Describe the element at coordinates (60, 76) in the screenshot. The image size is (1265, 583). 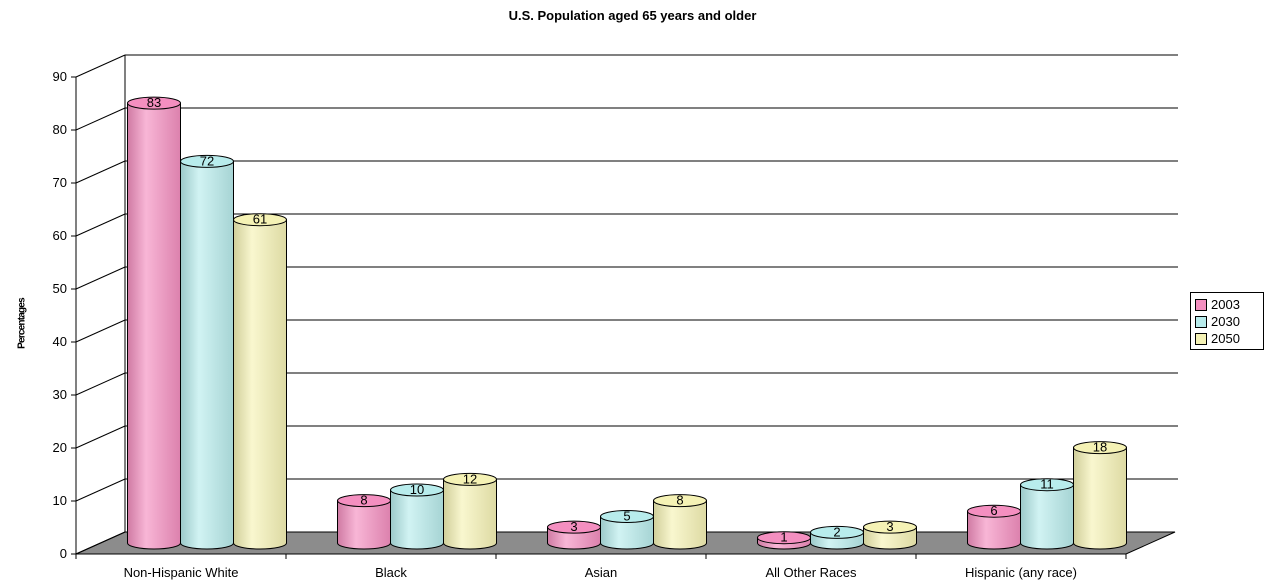
I see `y-tick-label: 90` at that location.